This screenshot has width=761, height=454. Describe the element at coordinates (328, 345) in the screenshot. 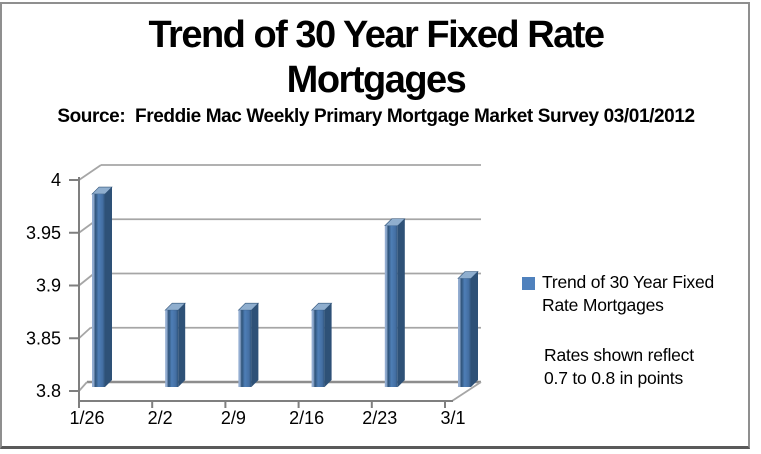

I see `bar-side-2/16` at that location.